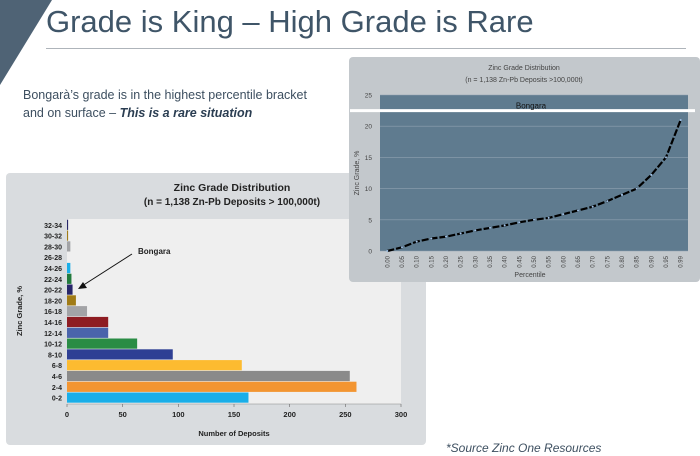 The height and width of the screenshot is (456, 700). Describe the element at coordinates (638, 261) in the screenshot. I see `x-tick-label: 0.85` at that location.